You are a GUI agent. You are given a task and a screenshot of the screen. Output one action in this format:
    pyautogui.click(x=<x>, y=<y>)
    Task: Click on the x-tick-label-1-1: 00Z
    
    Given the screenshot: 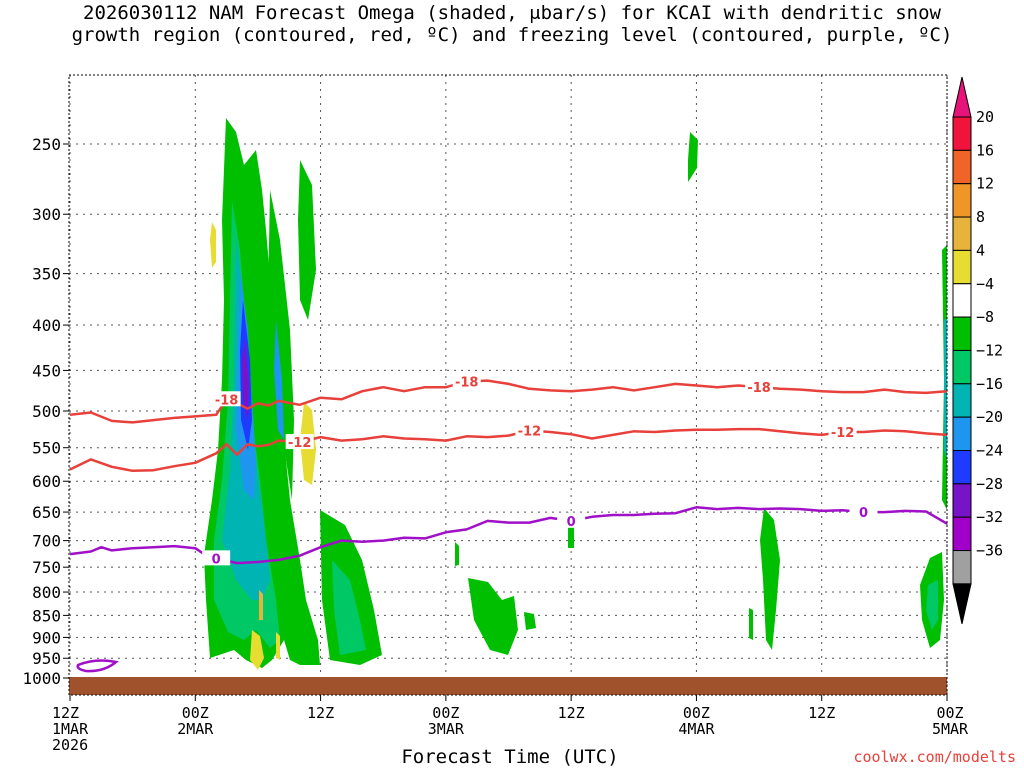 What is the action you would take?
    pyautogui.click(x=195, y=713)
    